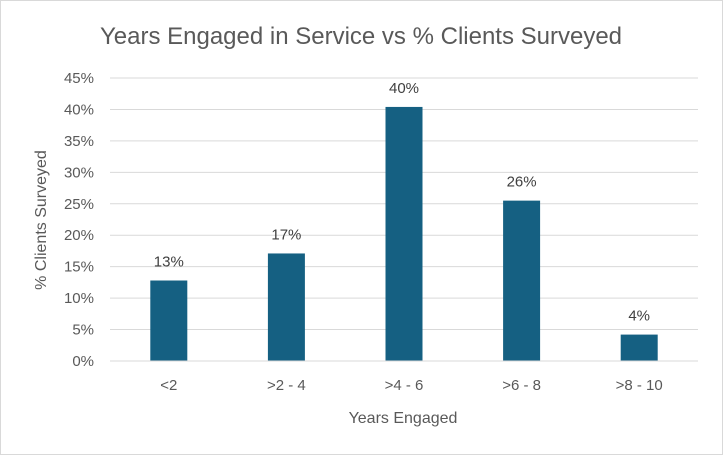  What do you see at coordinates (79, 235) in the screenshot?
I see `y-tick-label: 20%` at bounding box center [79, 235].